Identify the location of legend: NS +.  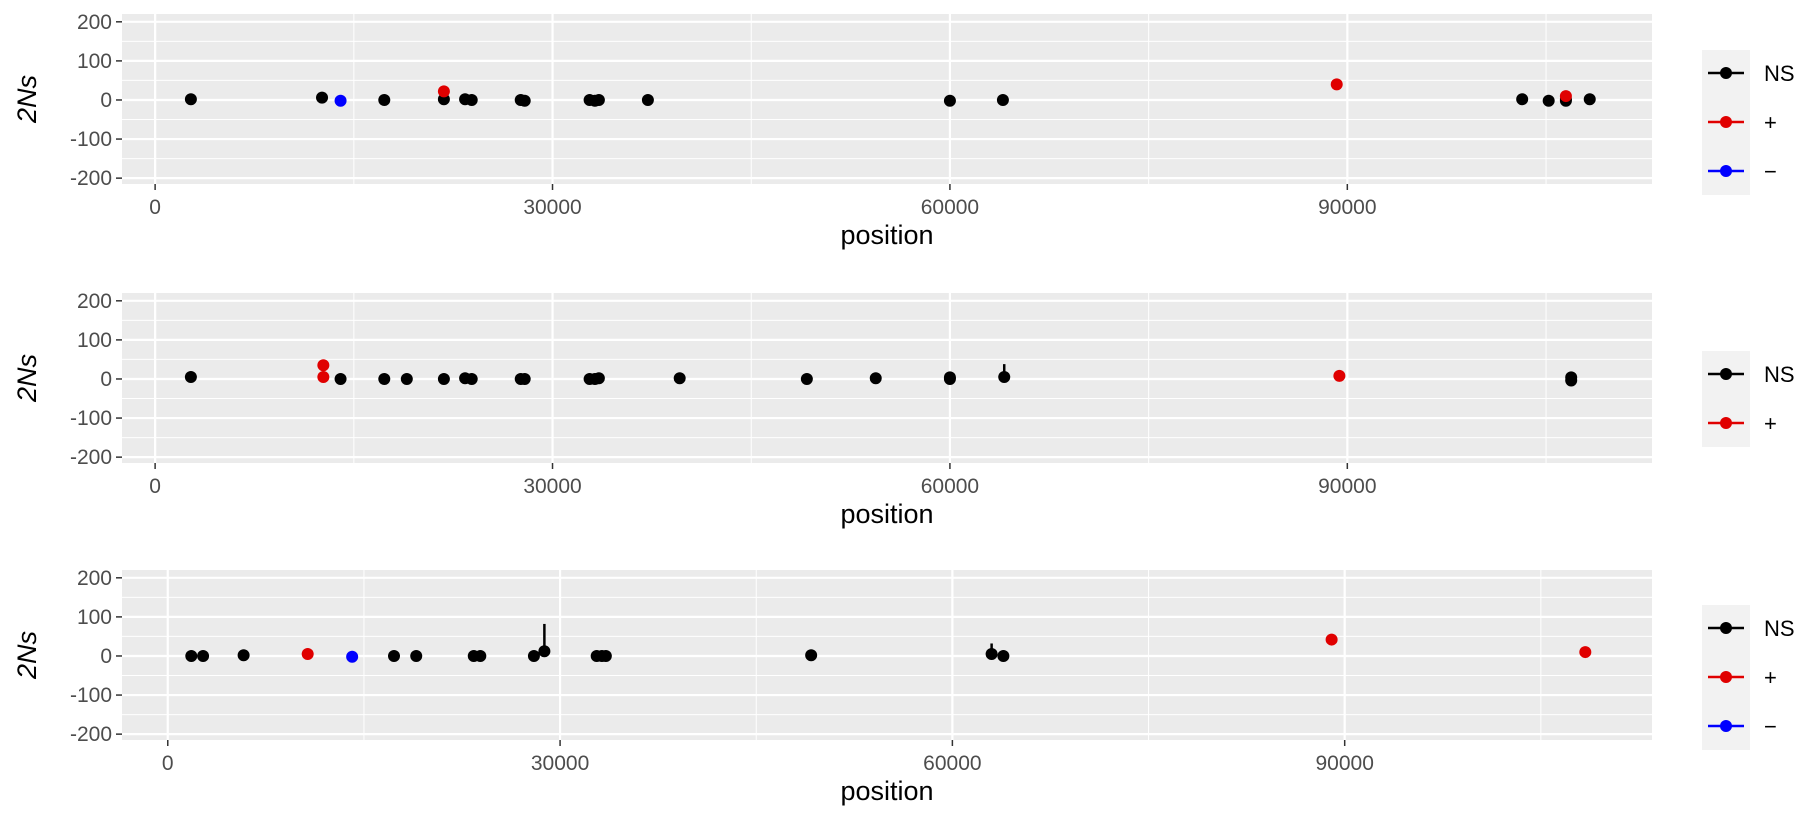
(1748, 399).